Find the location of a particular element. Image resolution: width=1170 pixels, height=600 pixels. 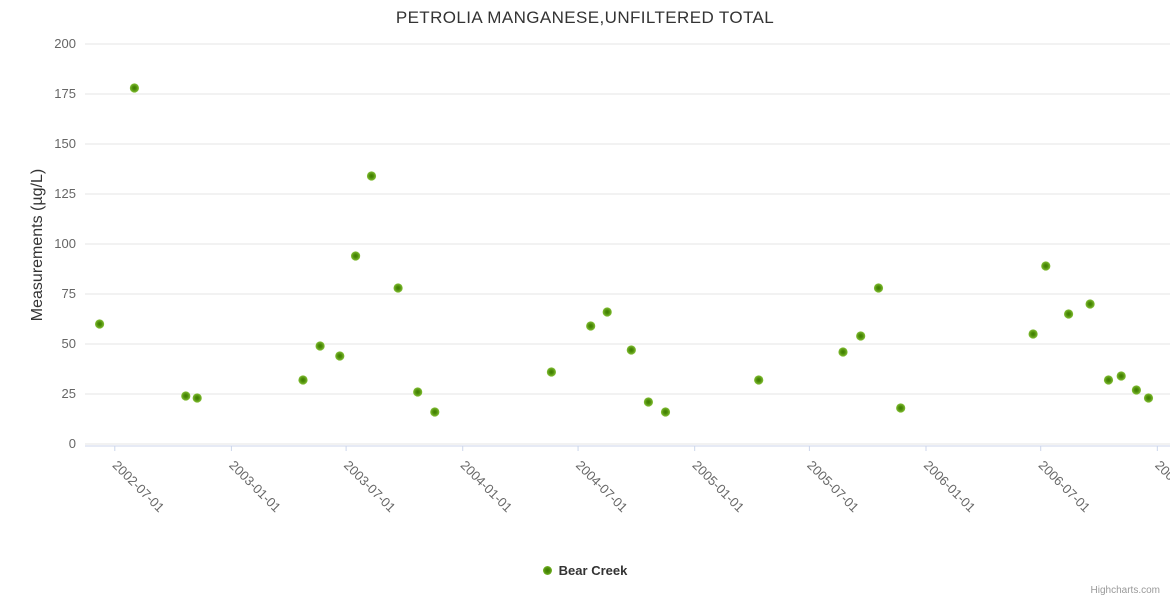

x-tick-label: 2004-01-01 is located at coordinates (487, 487).